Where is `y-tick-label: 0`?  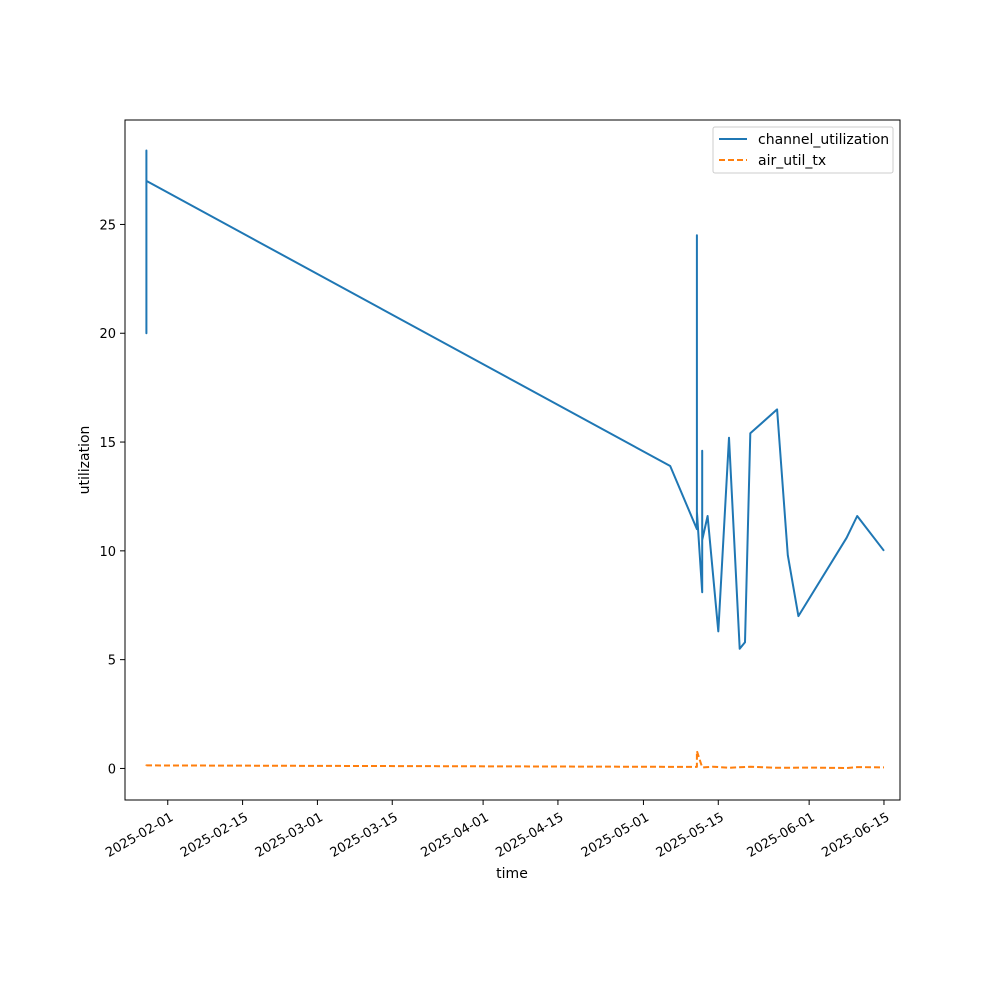
y-tick-label: 0 is located at coordinates (112, 769).